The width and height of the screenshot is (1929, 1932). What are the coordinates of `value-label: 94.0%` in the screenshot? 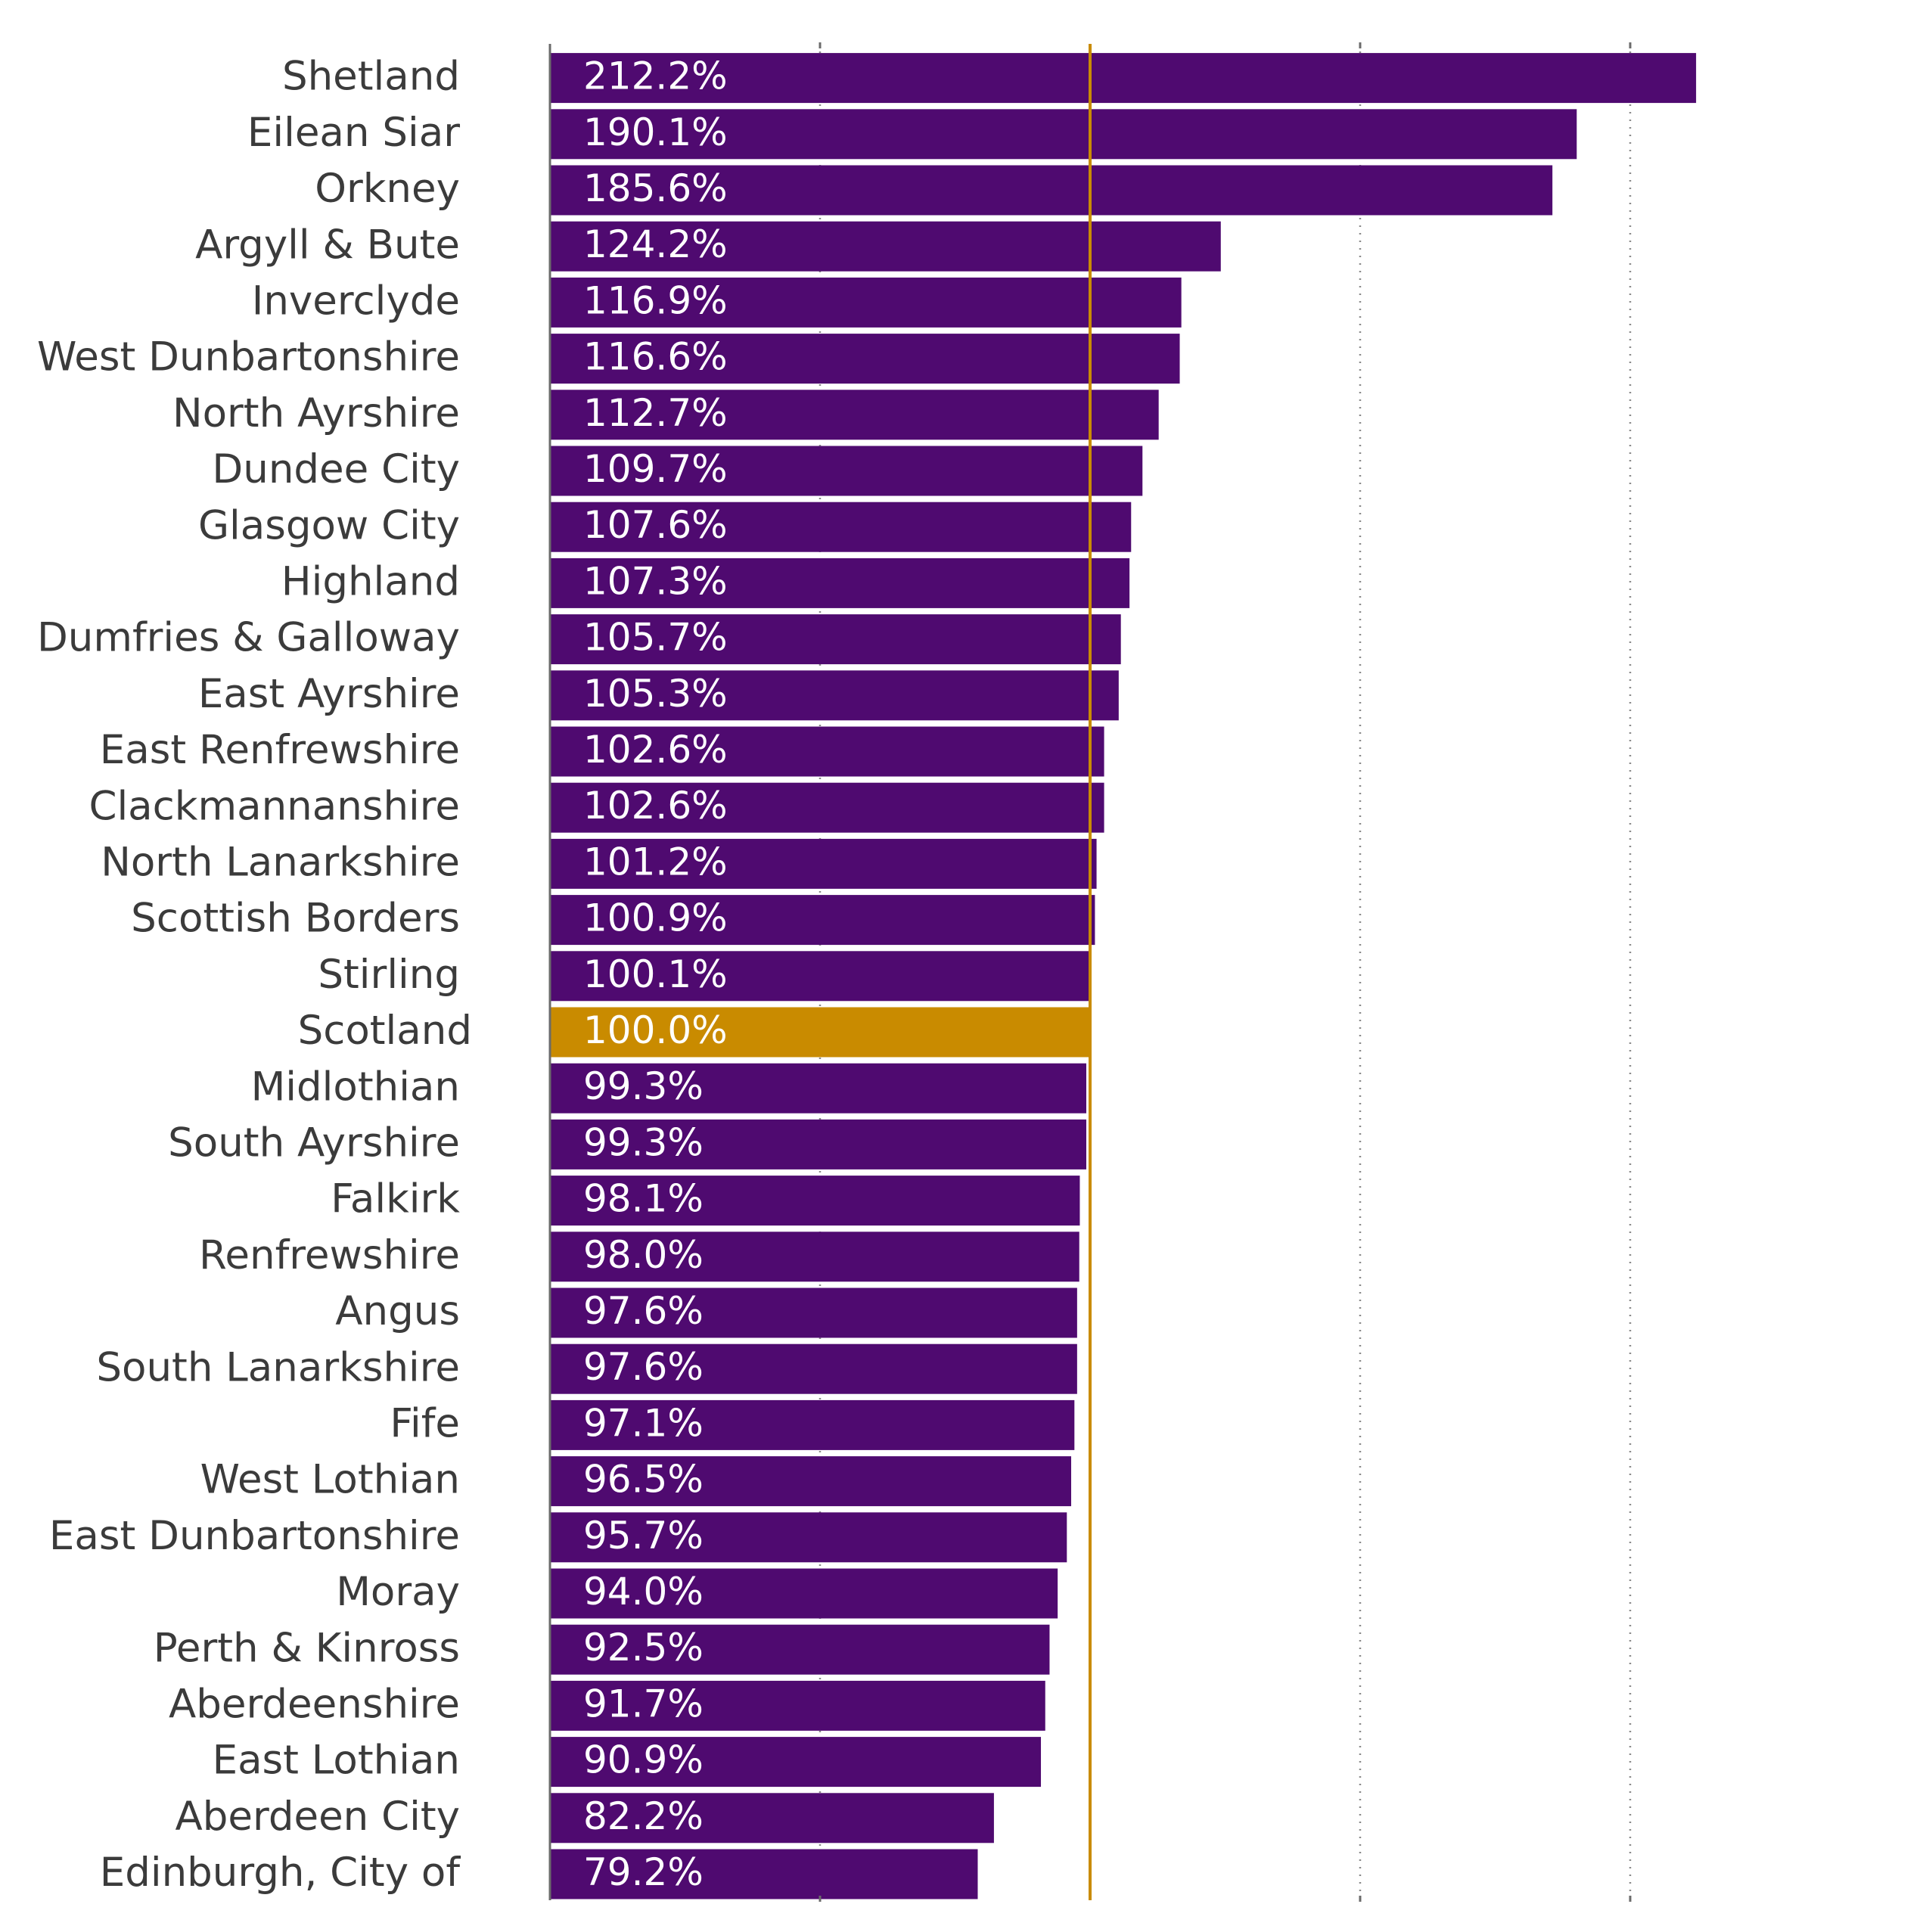 It's located at (643, 1592).